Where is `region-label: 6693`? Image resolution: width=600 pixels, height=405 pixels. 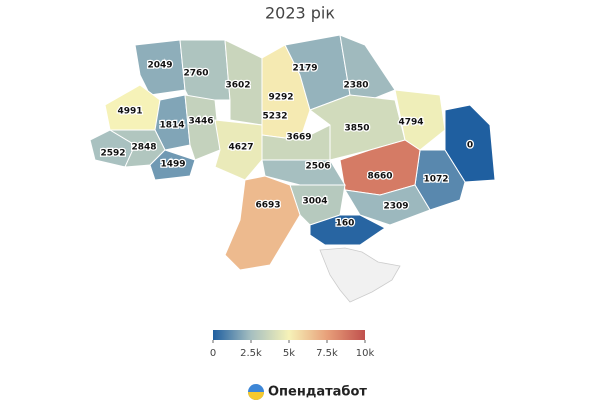 region-label: 6693 is located at coordinates (267, 206).